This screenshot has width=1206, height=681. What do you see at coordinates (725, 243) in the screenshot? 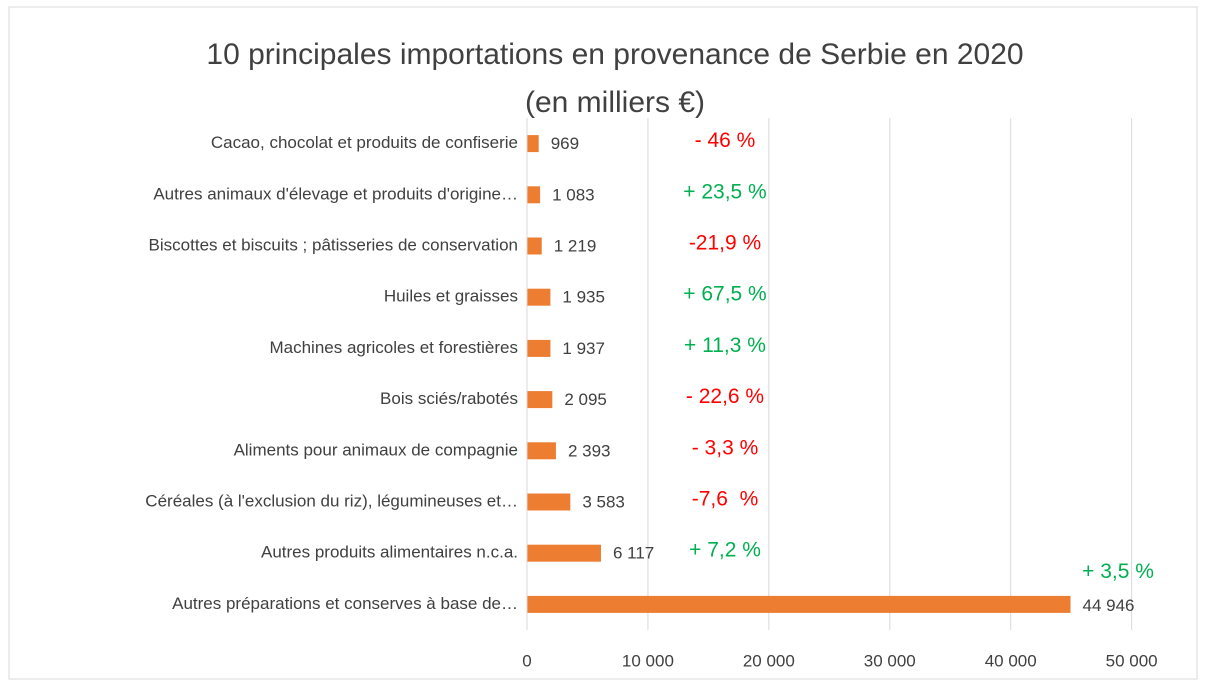
I see `annotation: -21,9 %` at bounding box center [725, 243].